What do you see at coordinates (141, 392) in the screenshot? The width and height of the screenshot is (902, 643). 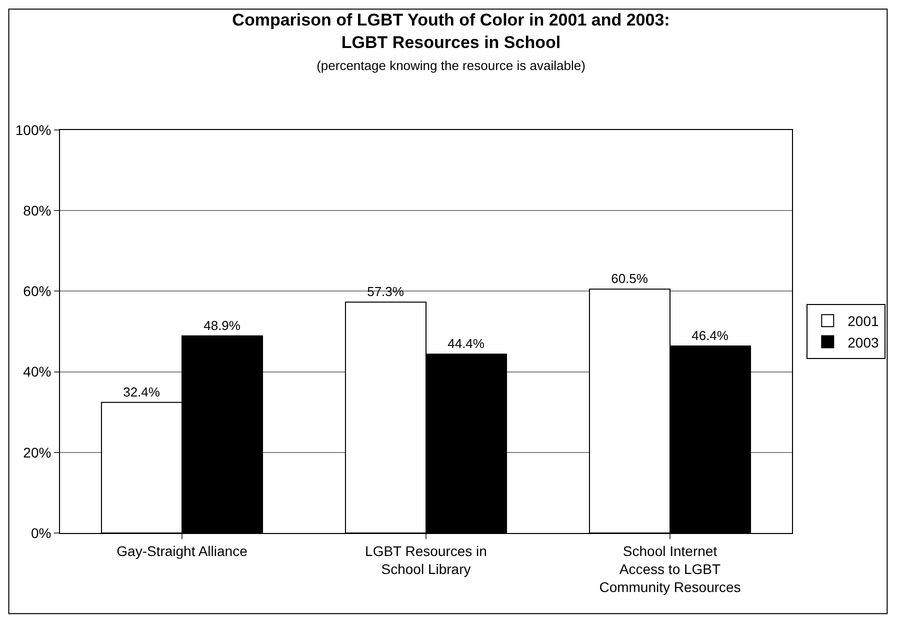 I see `data-label: 32.4%` at bounding box center [141, 392].